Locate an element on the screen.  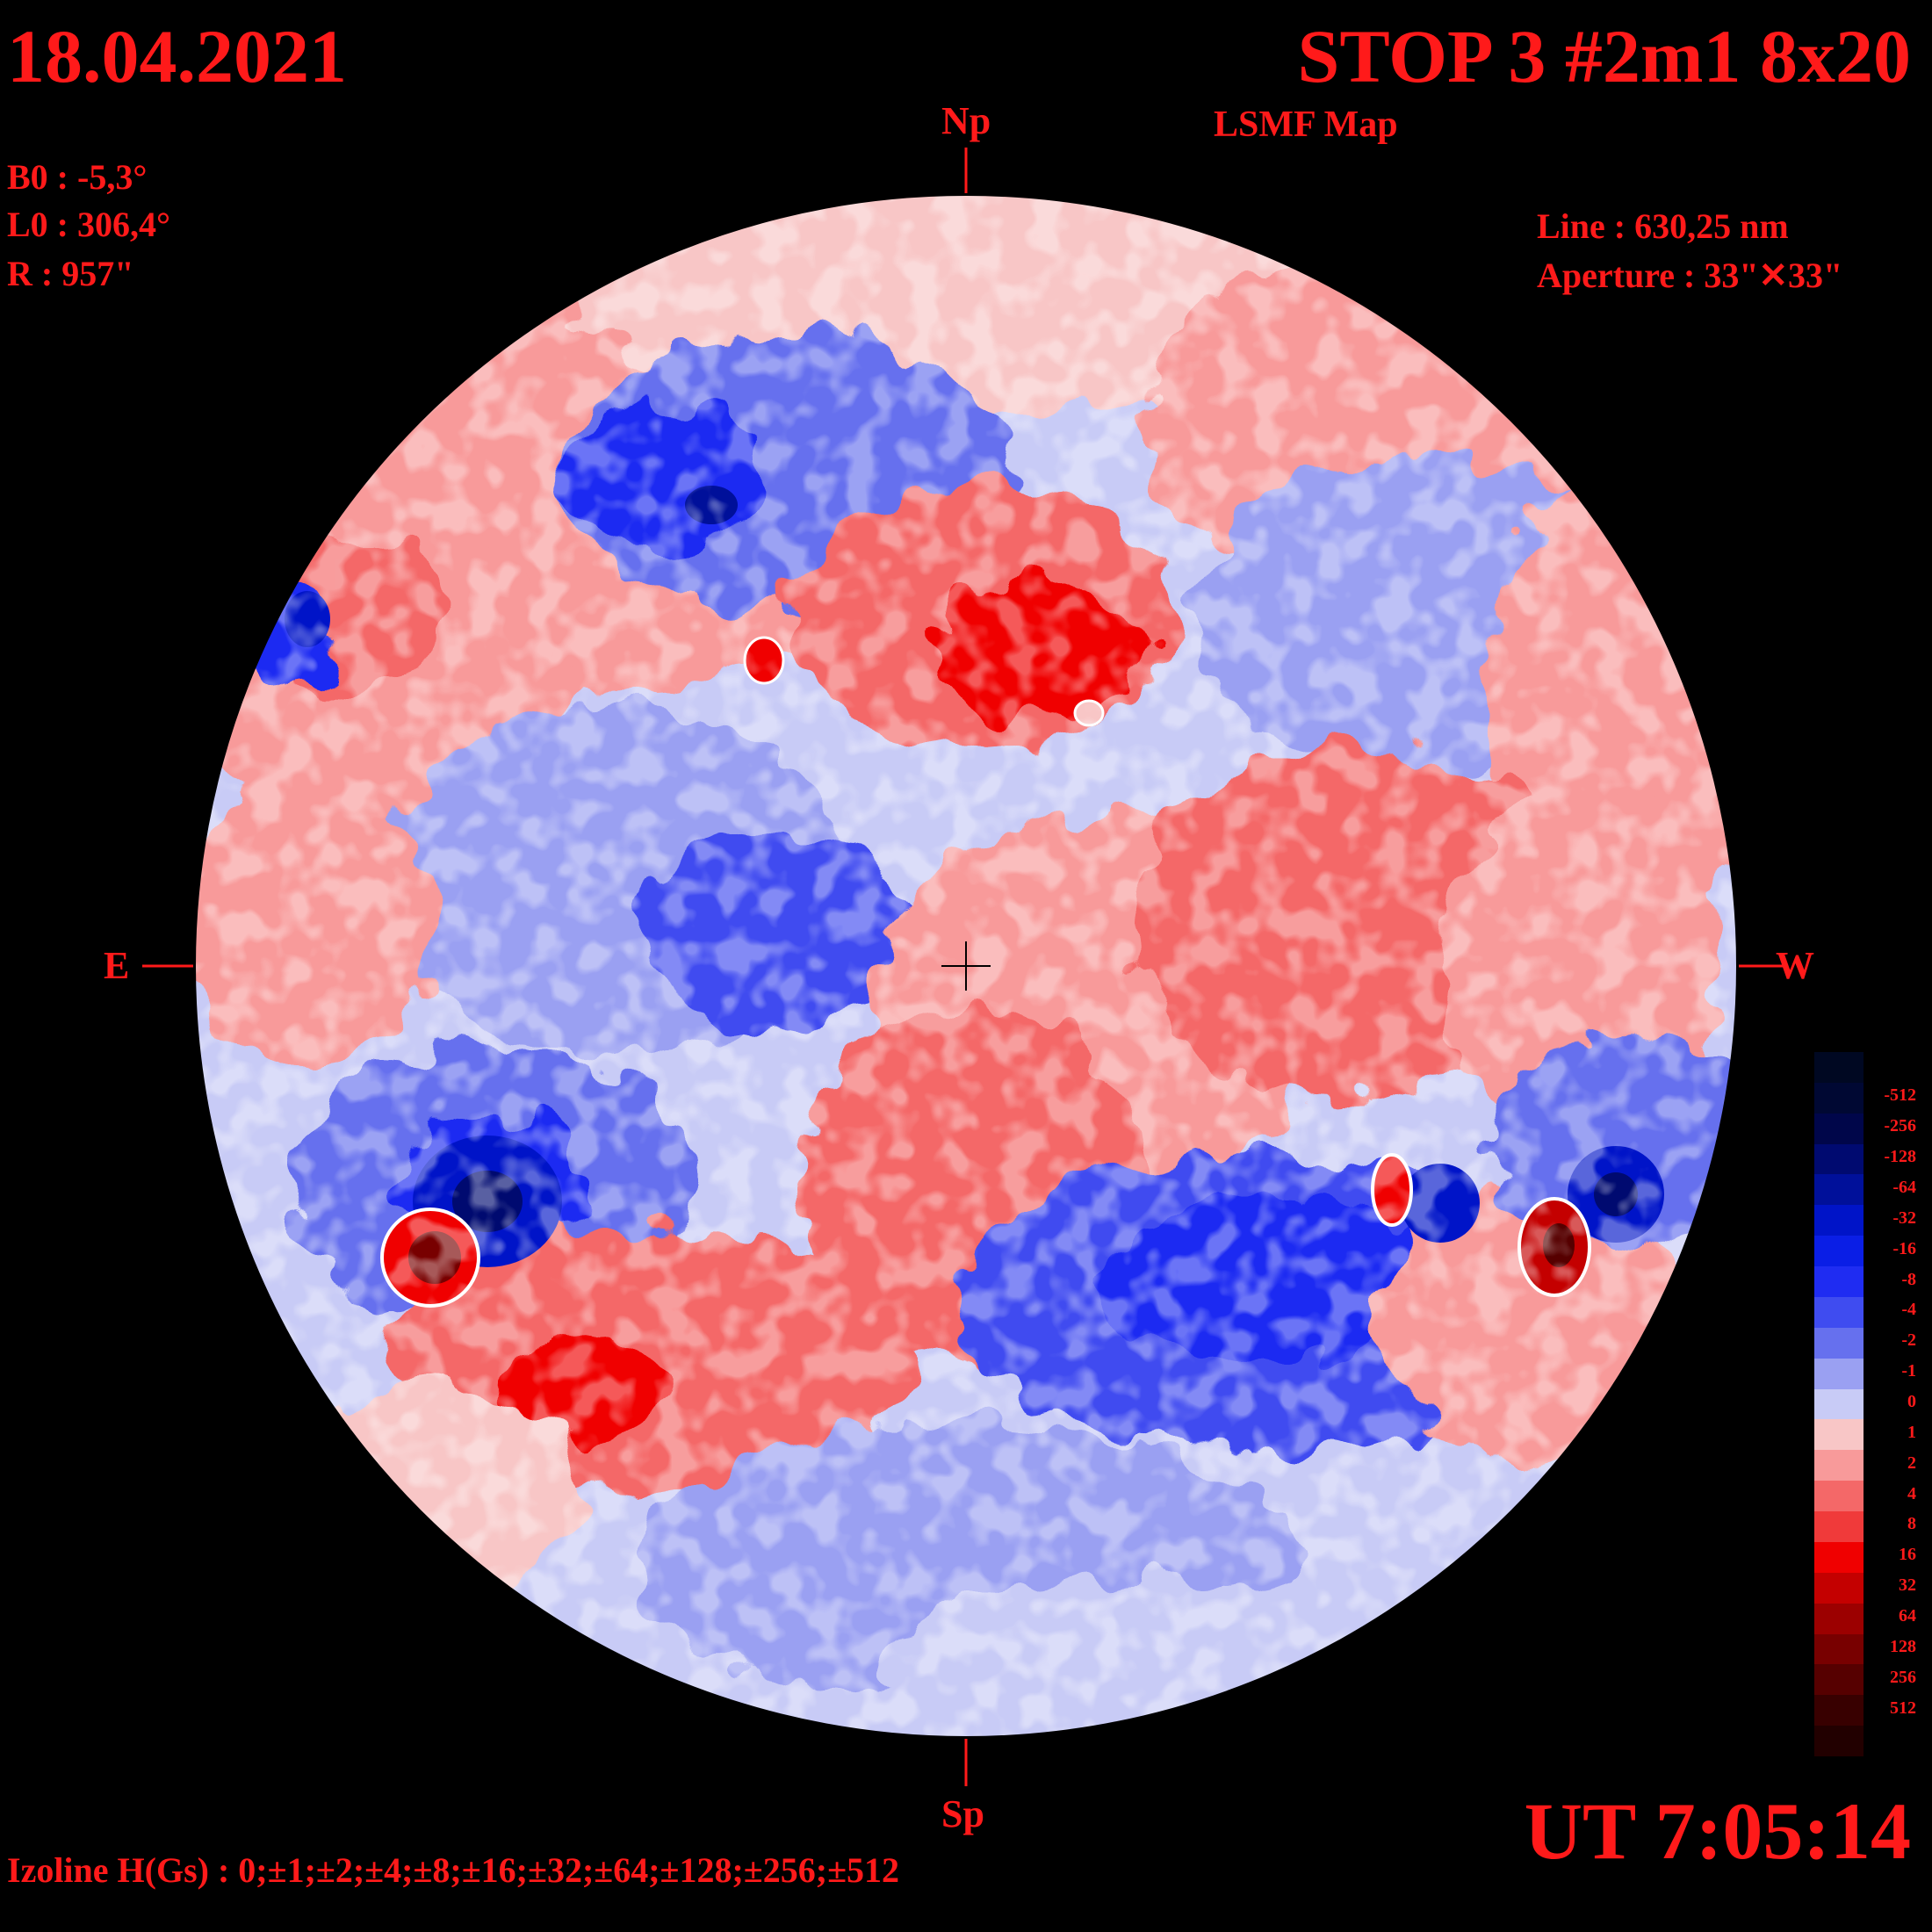
legend-label: 256 is located at coordinates (1903, 1677).